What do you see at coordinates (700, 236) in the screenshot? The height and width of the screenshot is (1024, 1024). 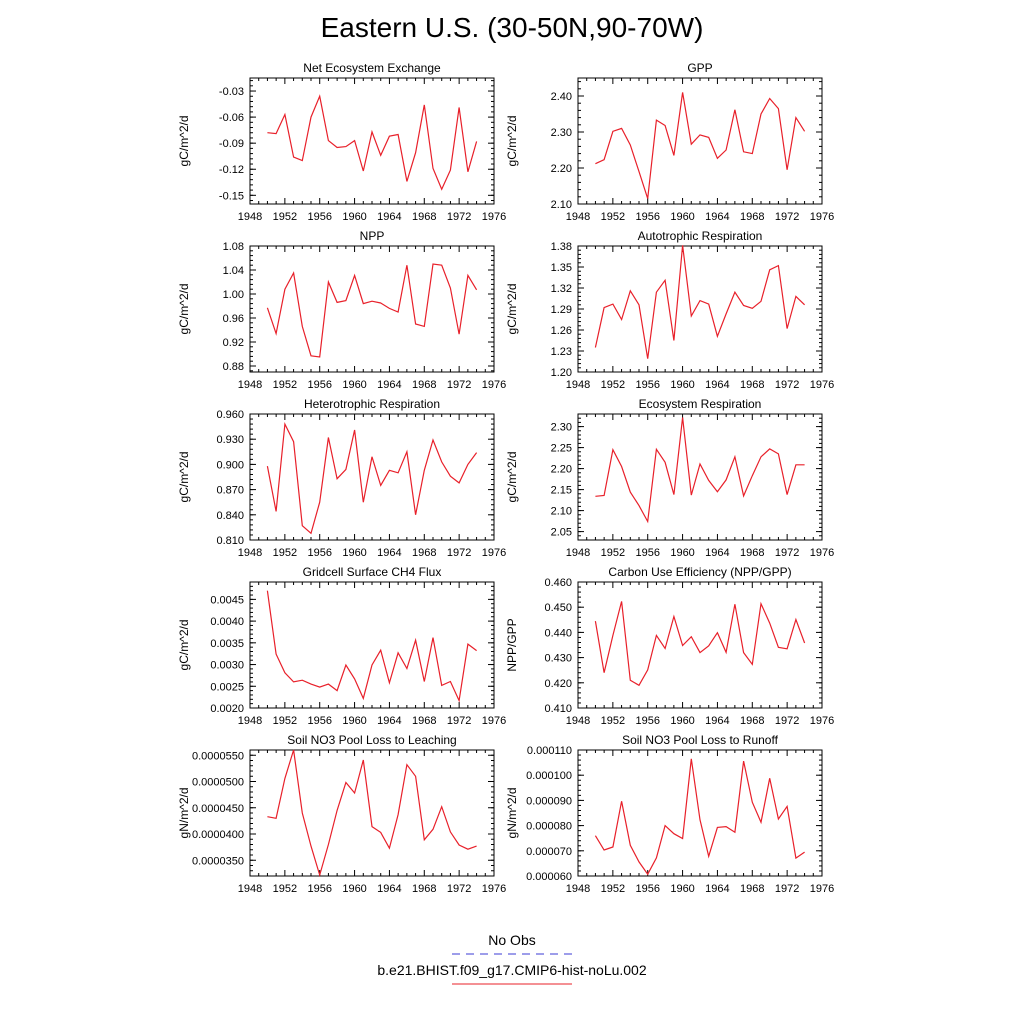 I see `panel-title: Autotrophic Respiration` at bounding box center [700, 236].